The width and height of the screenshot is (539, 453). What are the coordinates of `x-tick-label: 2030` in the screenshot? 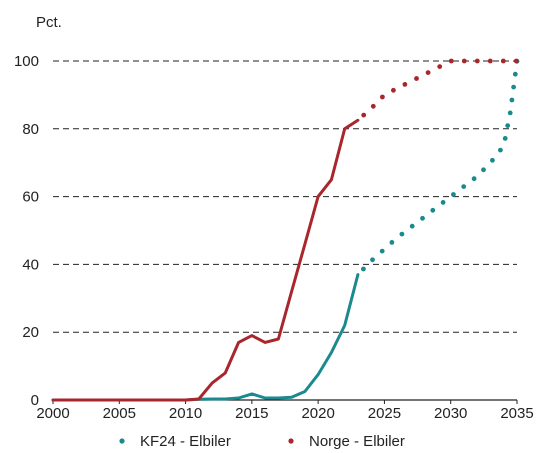 It's located at (450, 413).